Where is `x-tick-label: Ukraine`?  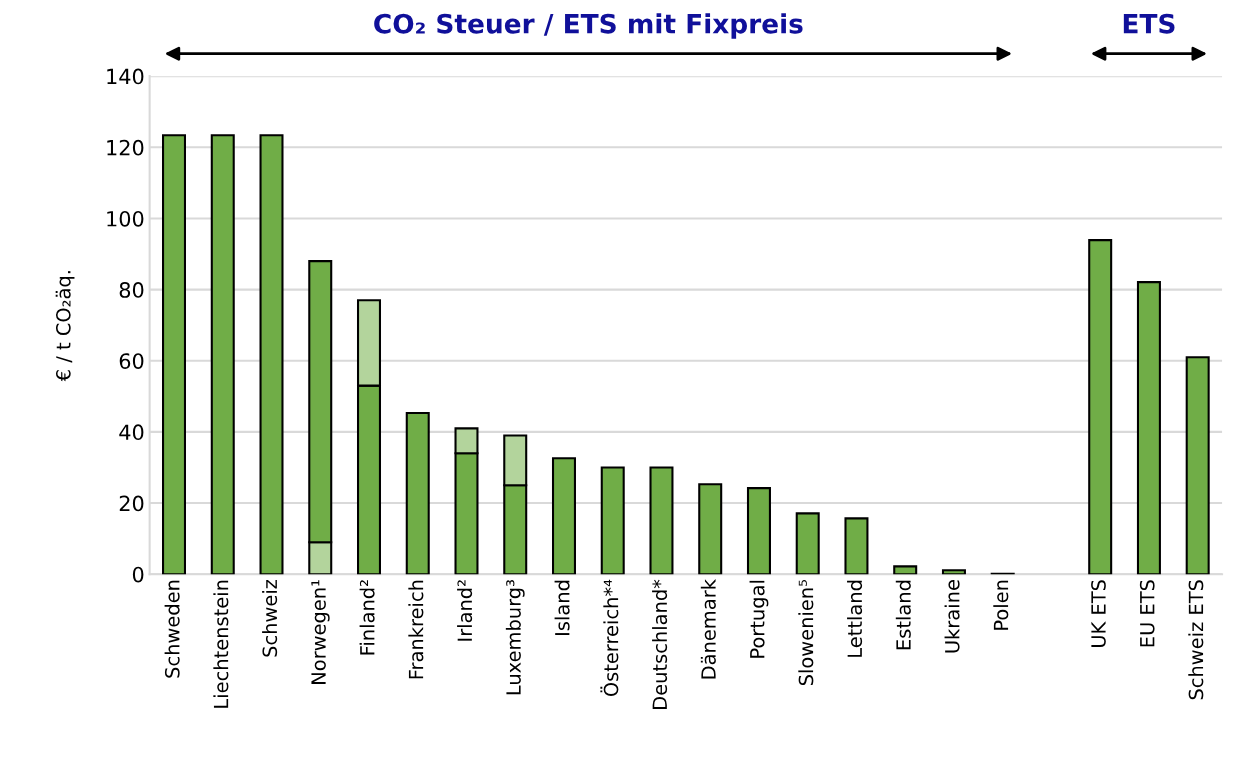 x-tick-label: Ukraine is located at coordinates (952, 616).